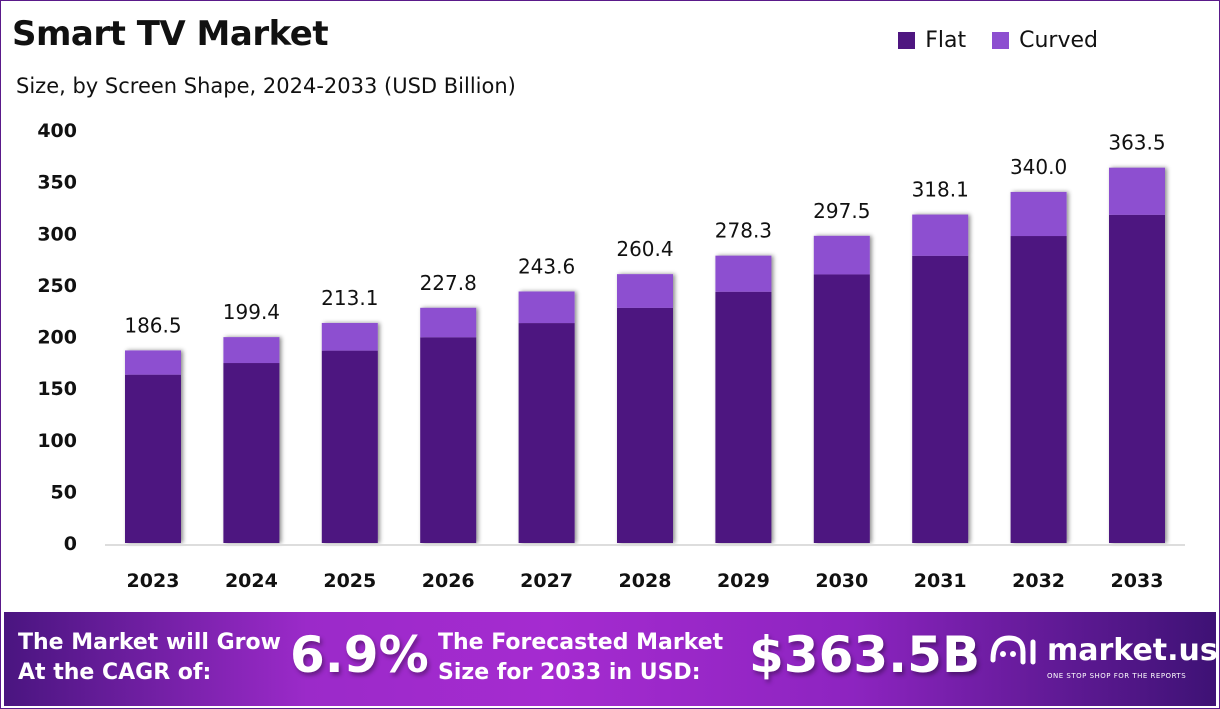  What do you see at coordinates (448, 440) in the screenshot?
I see `bar-flat-2026` at bounding box center [448, 440].